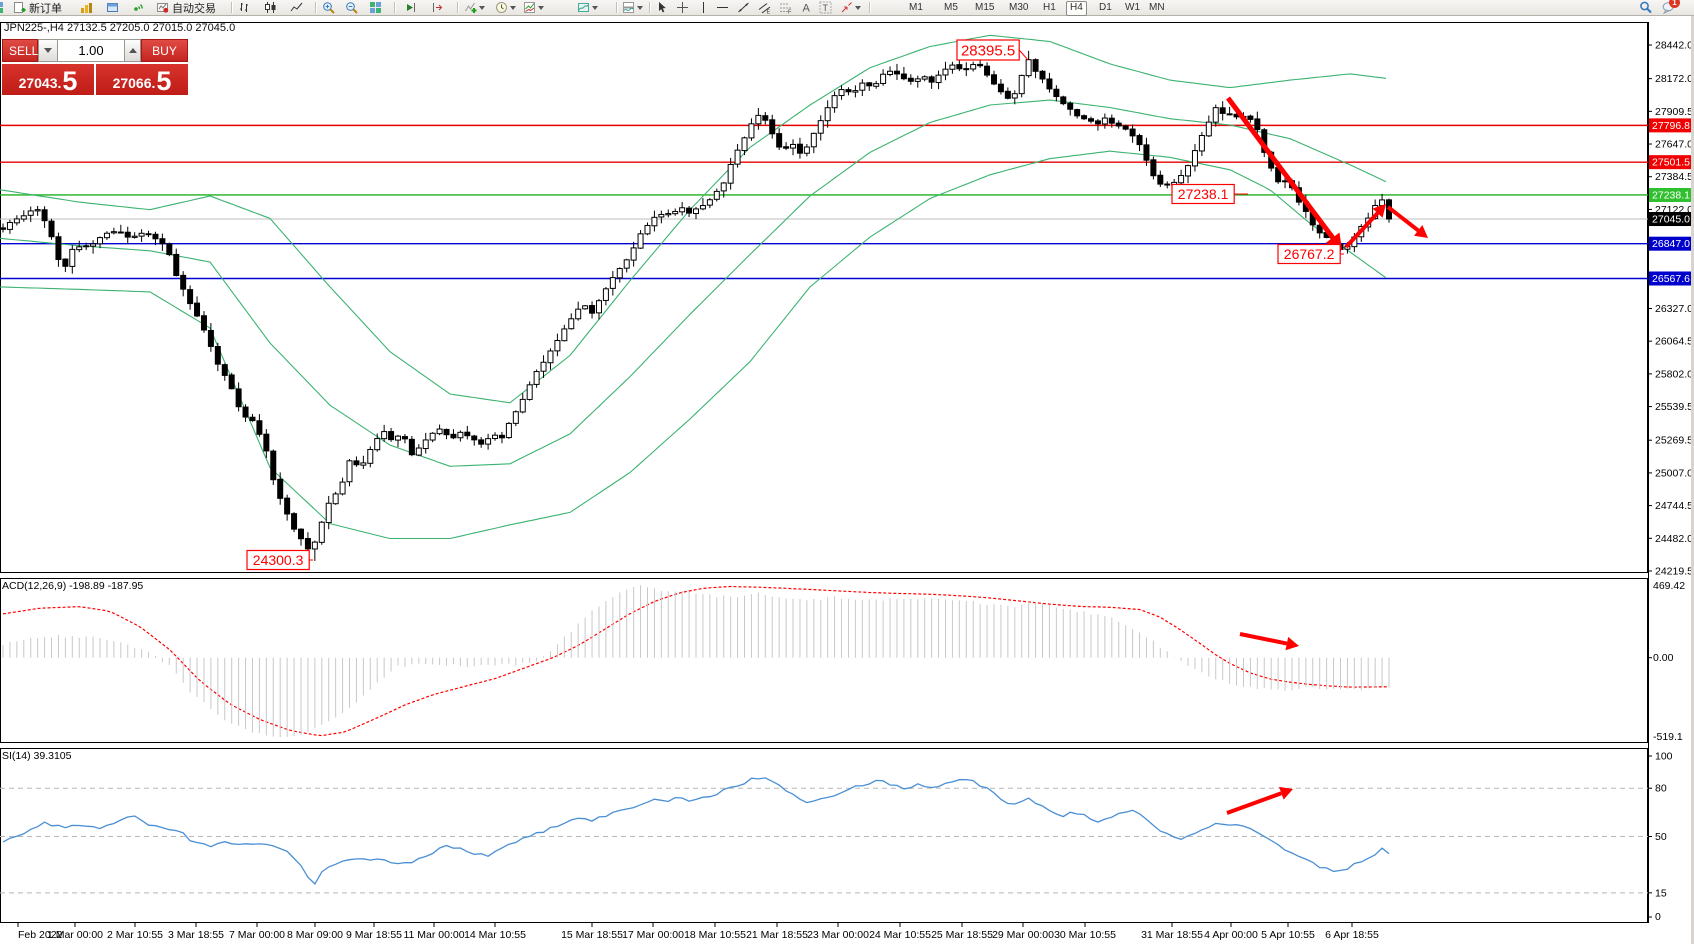  I want to click on timeframe-m30: M30, so click(1019, 7).